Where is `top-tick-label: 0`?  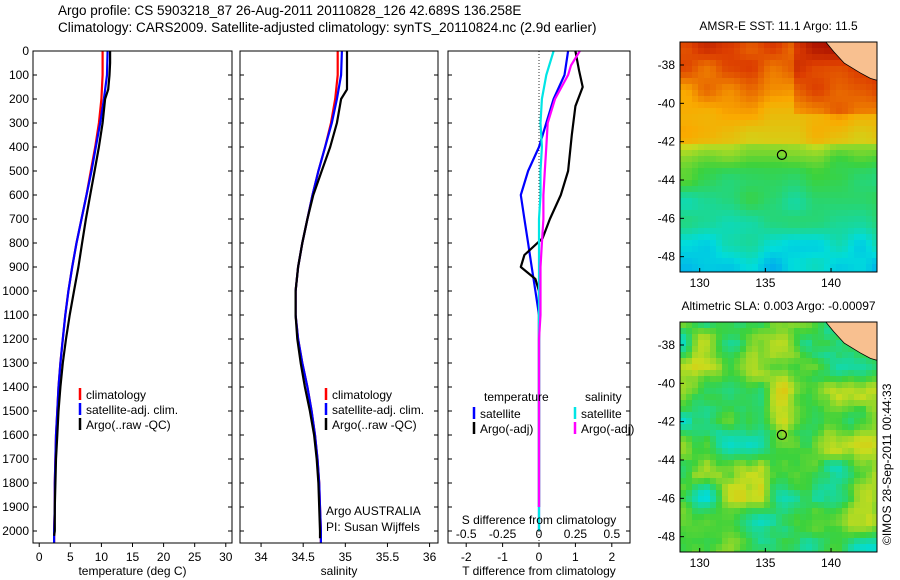
top-tick-label: 0 is located at coordinates (539, 534).